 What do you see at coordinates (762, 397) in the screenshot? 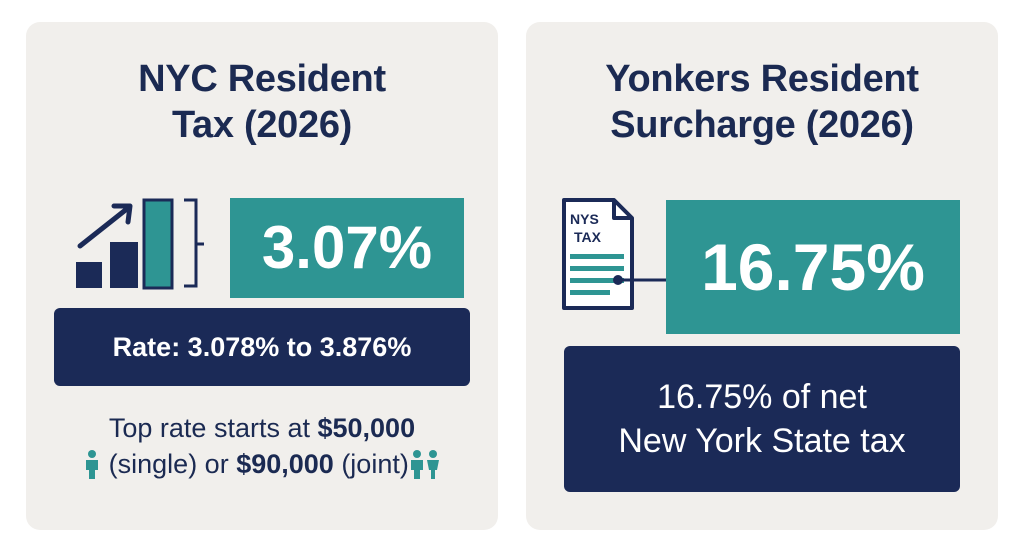
I see `yonkers-description-line1: 16.75% of net` at bounding box center [762, 397].